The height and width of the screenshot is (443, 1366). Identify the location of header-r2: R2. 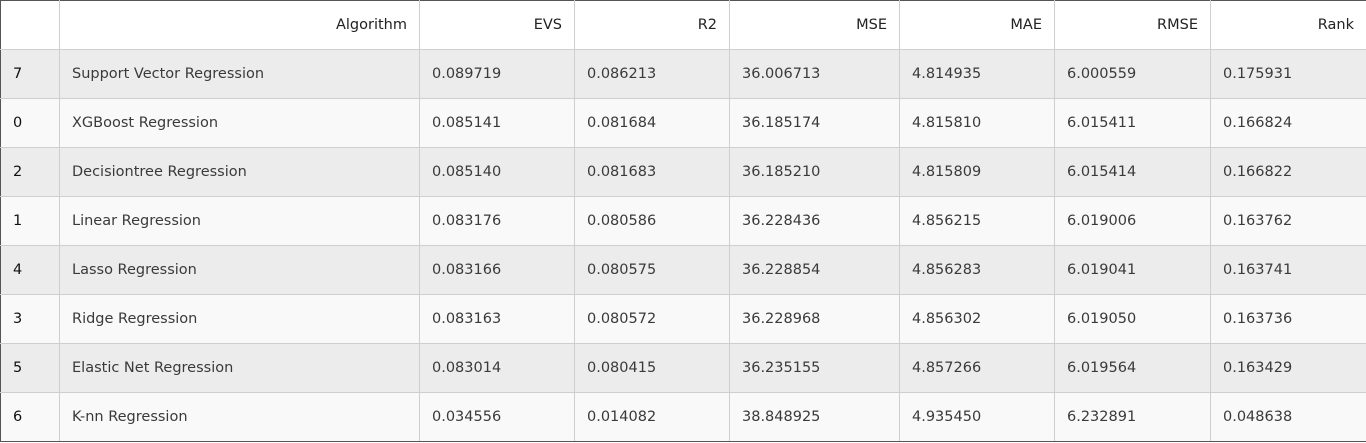
(652, 25).